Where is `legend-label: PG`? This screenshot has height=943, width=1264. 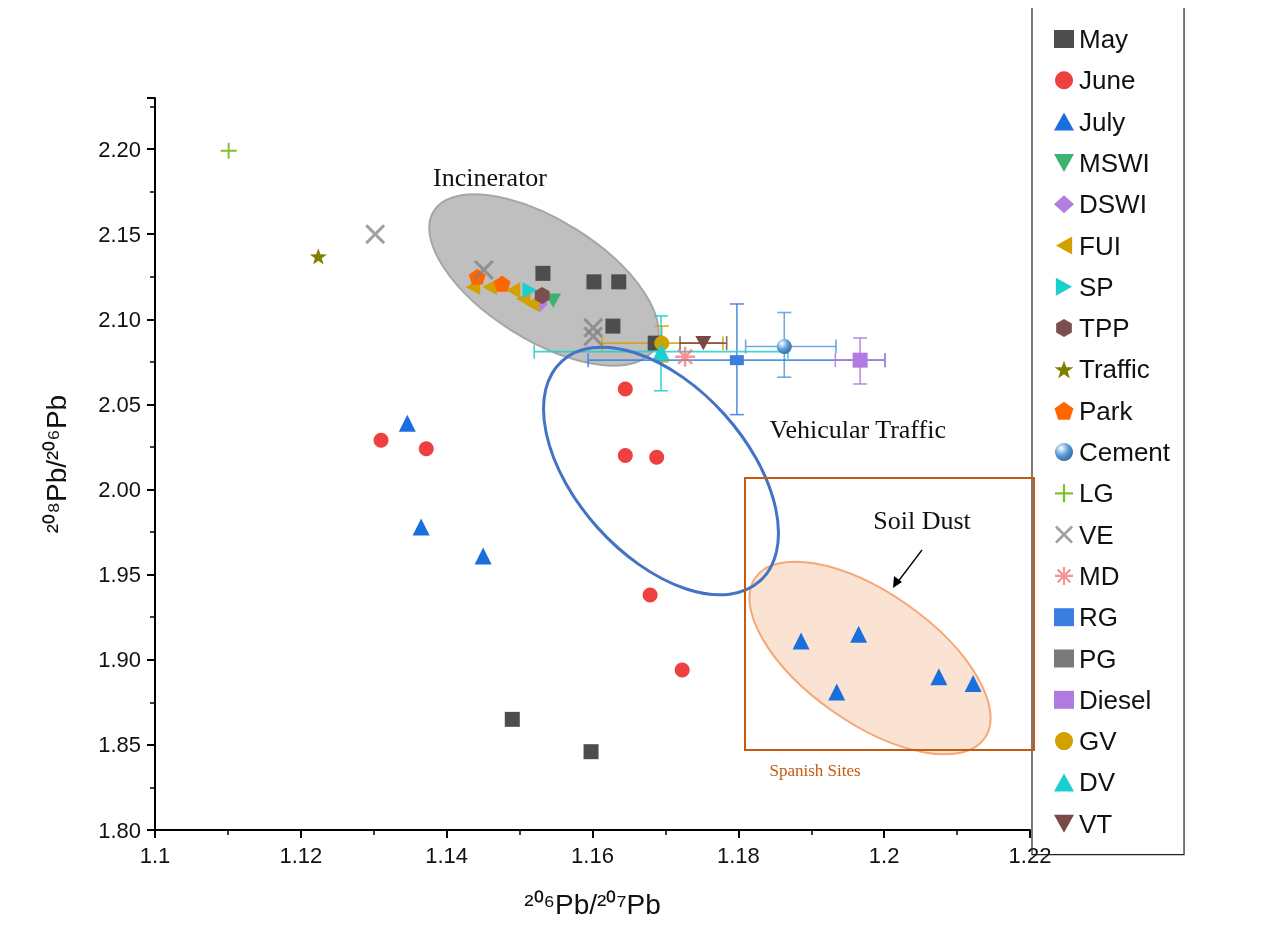 legend-label: PG is located at coordinates (1098, 658).